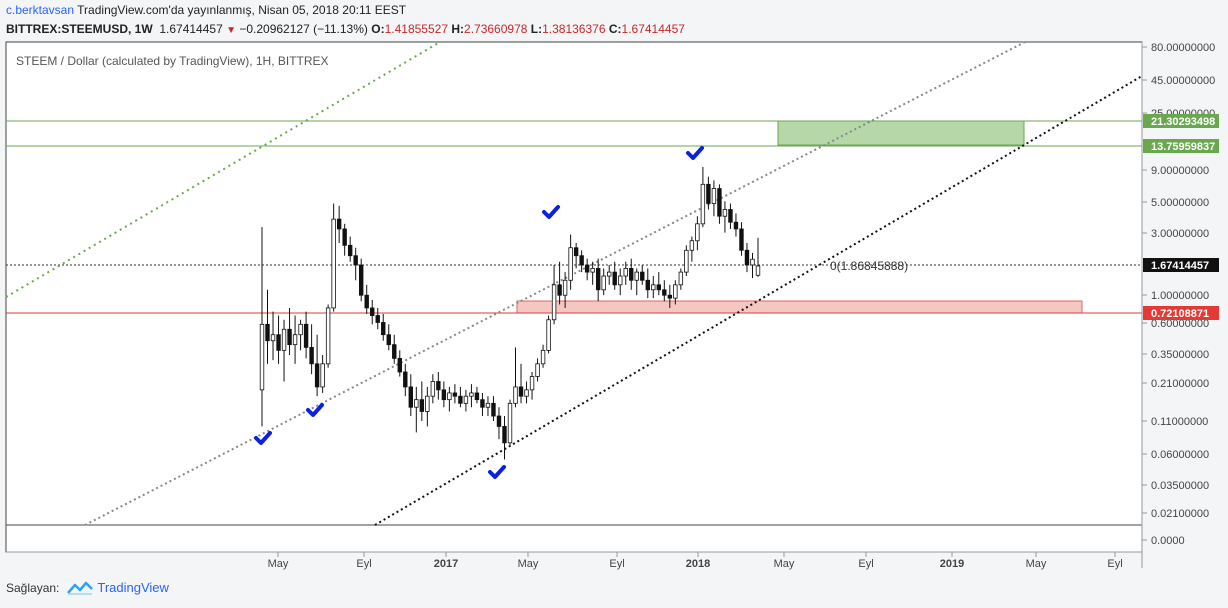  What do you see at coordinates (799, 307) in the screenshot?
I see `support-zone-red` at bounding box center [799, 307].